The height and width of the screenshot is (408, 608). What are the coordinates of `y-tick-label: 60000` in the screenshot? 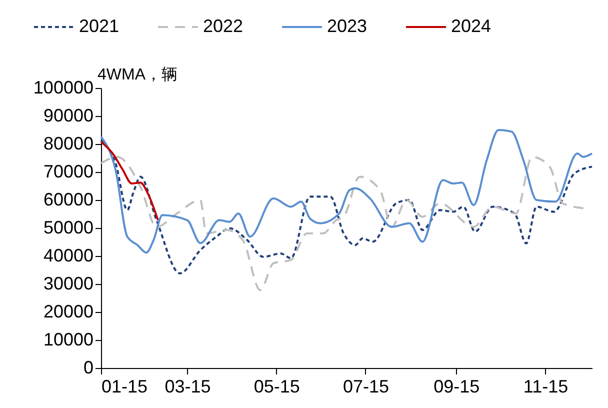 It's located at (68, 200).